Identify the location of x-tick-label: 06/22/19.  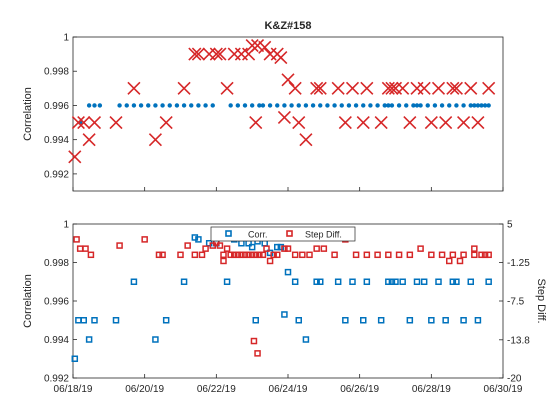
(216, 389).